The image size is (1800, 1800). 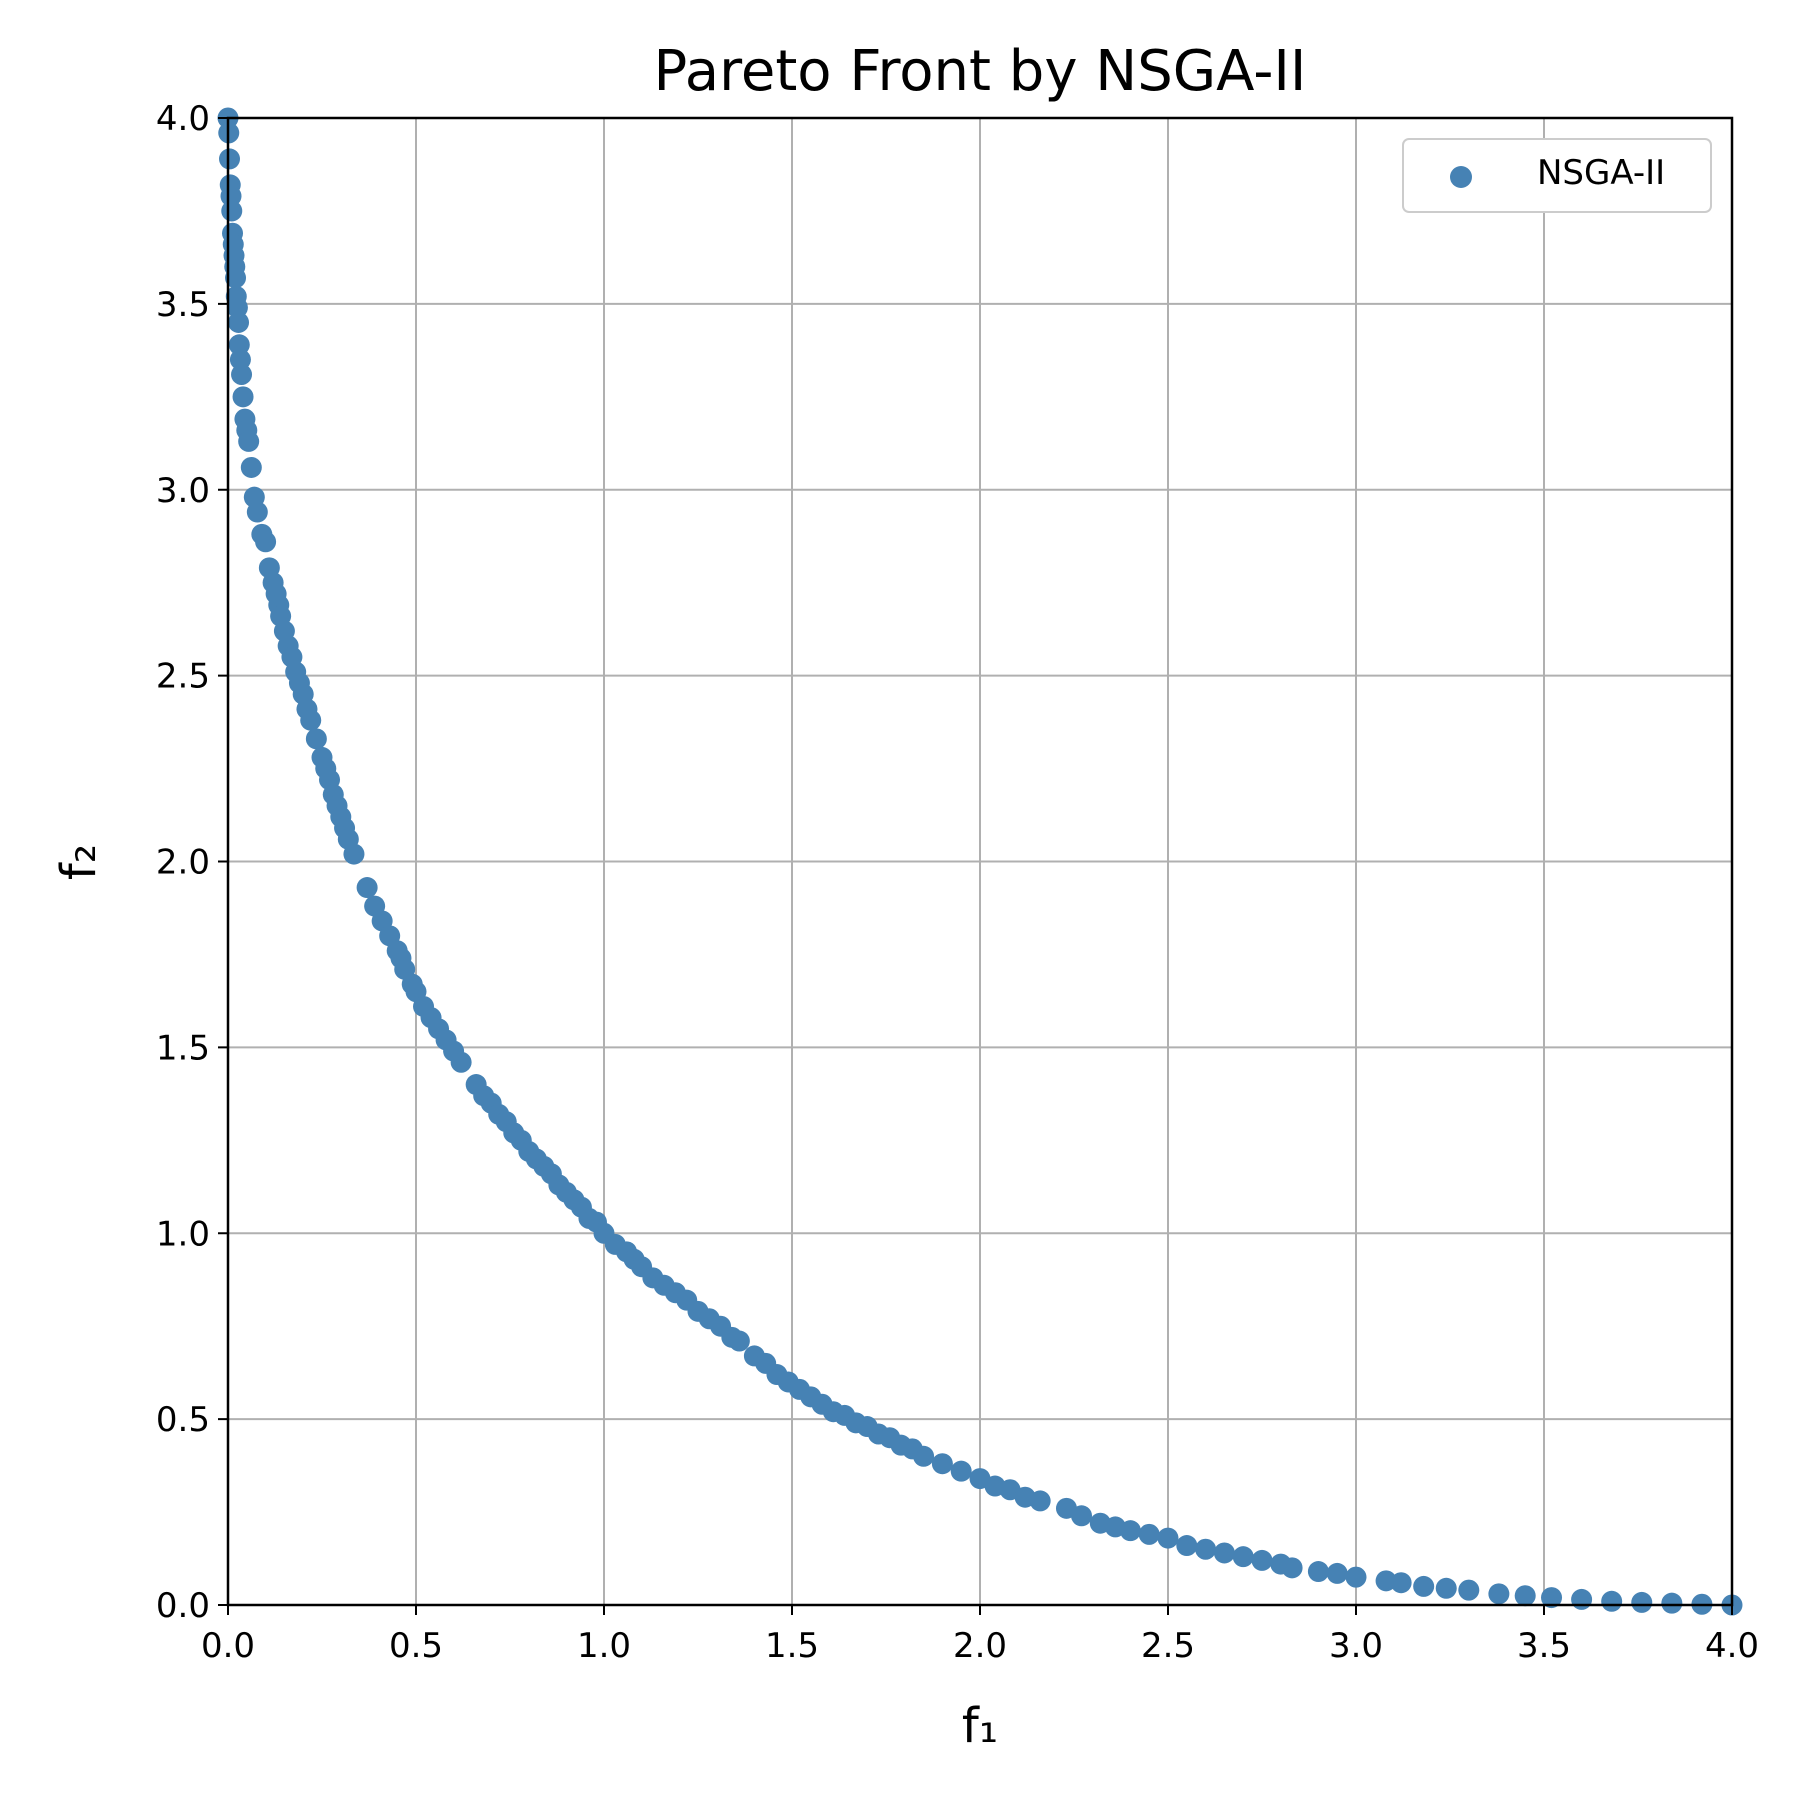 I want to click on x-tick-label: 0.0, so click(x=228, y=1646).